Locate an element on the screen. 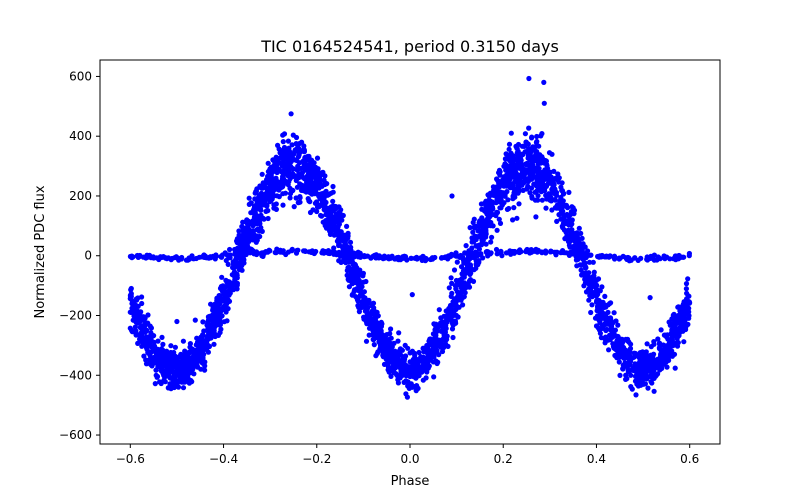 Image resolution: width=800 pixels, height=500 pixels. y-tick-label: 0 is located at coordinates (88, 256).